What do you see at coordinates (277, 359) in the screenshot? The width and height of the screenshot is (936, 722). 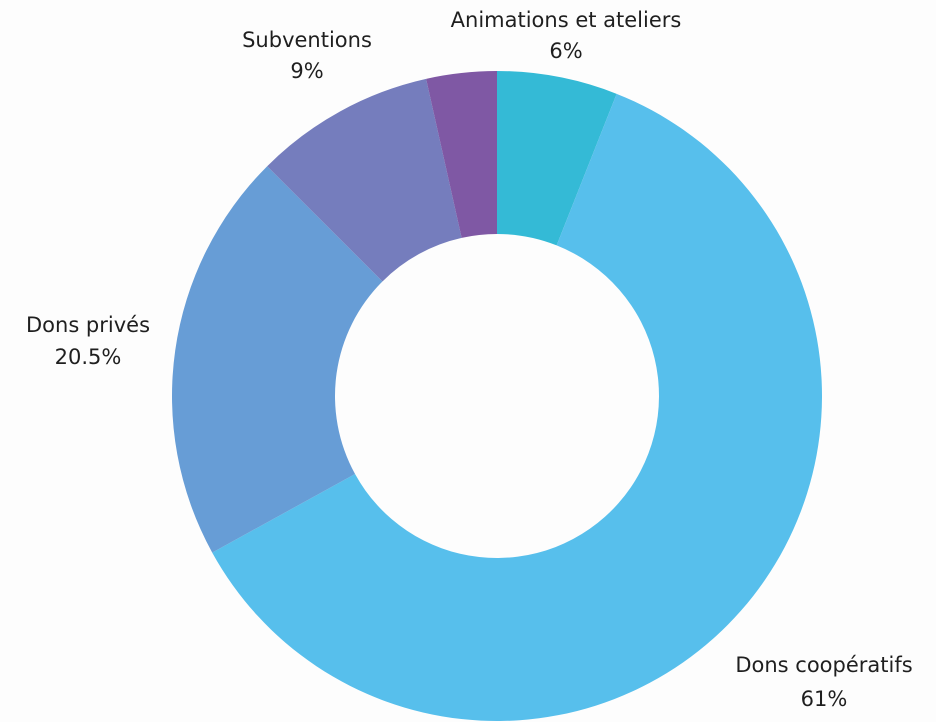 I see `donut-slice-dons-priv-s` at bounding box center [277, 359].